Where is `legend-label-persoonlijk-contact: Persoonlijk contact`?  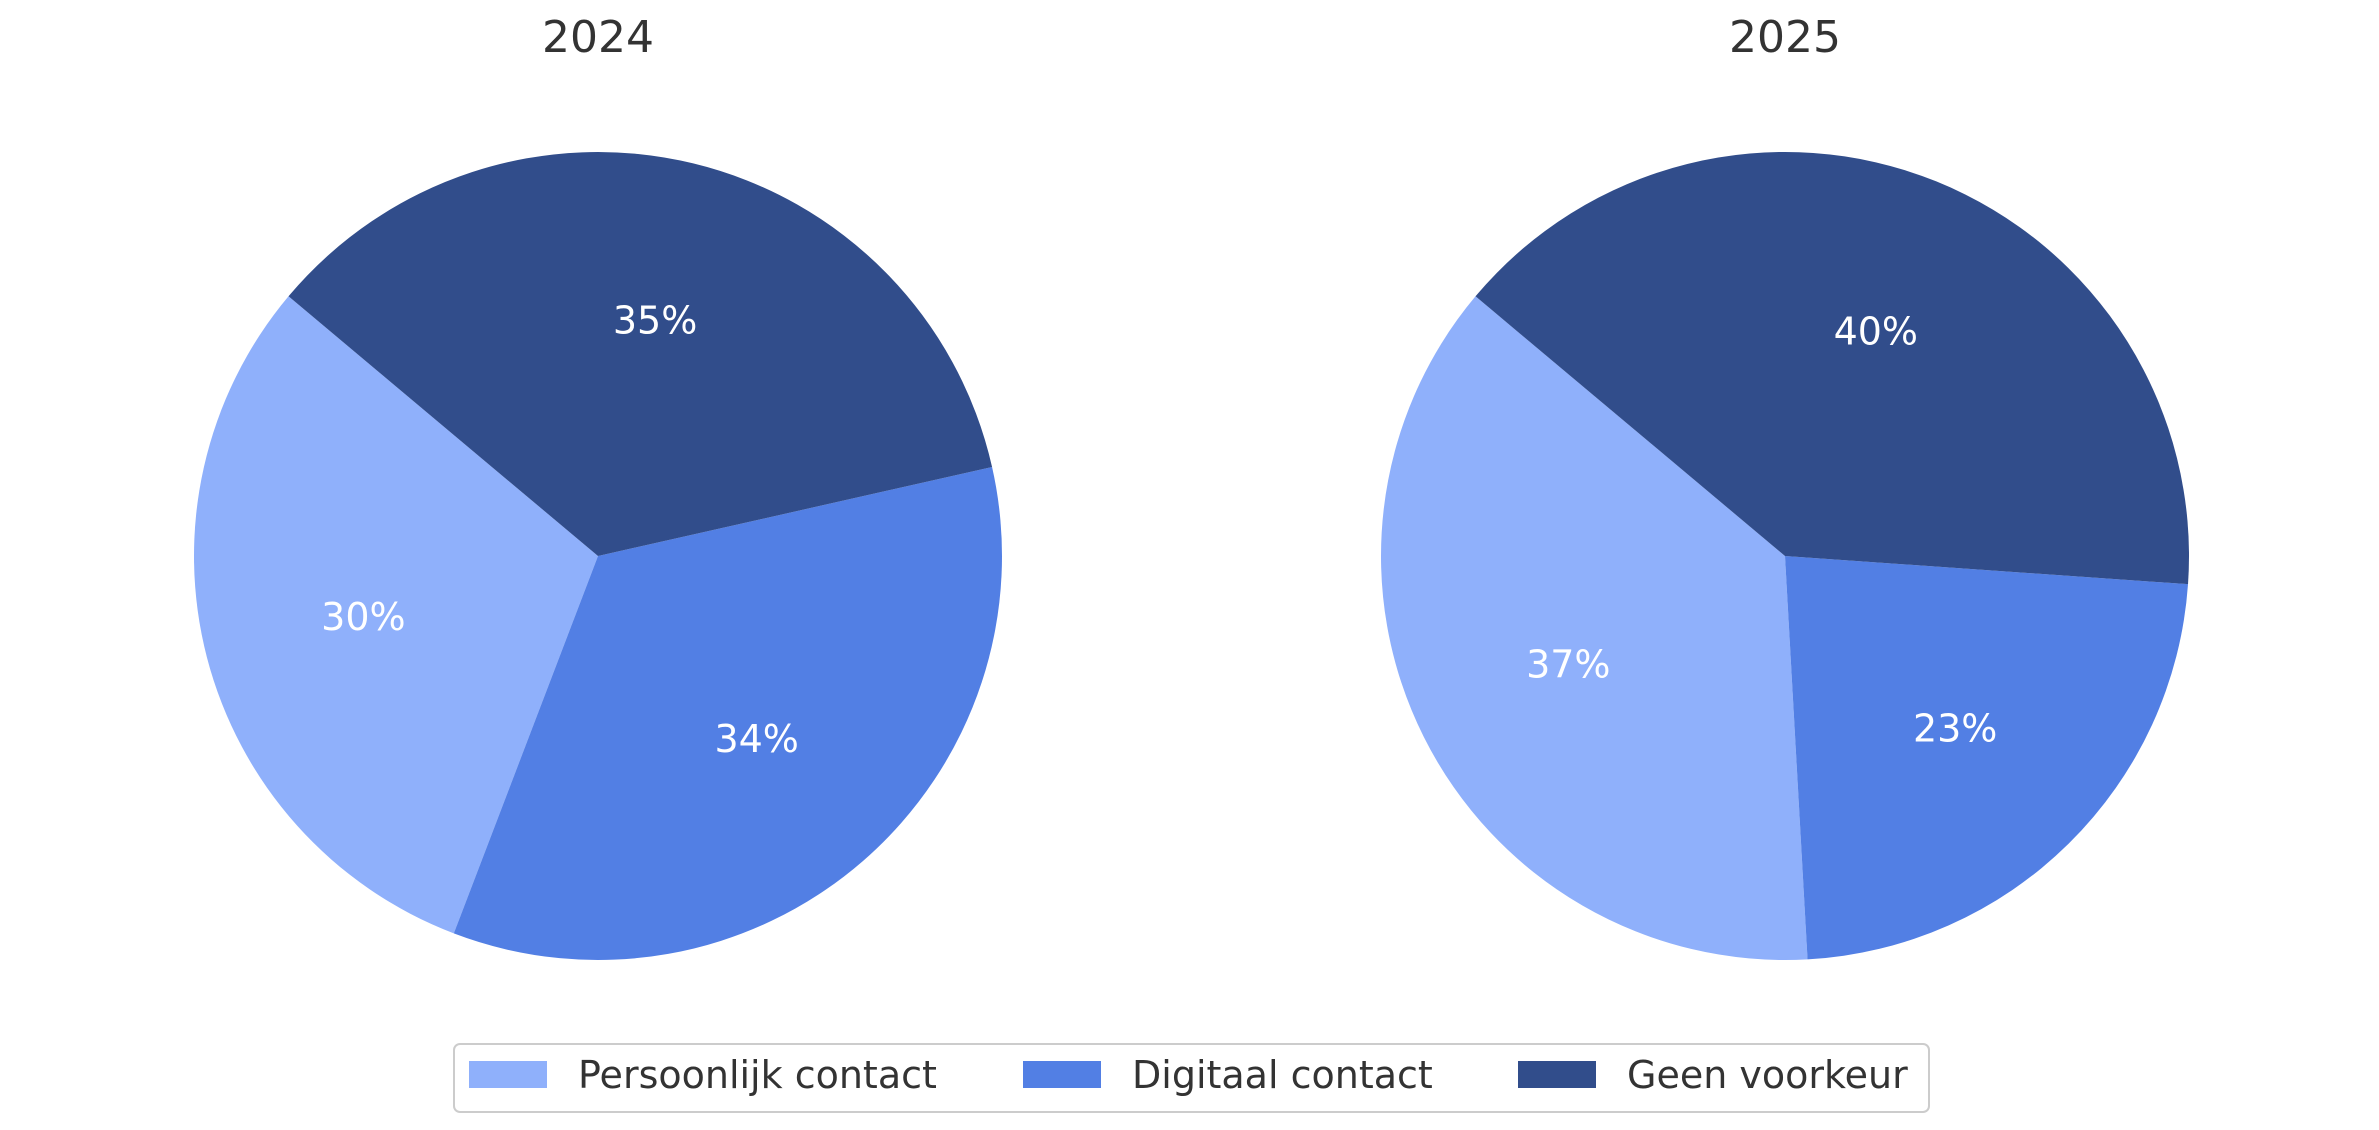
legend-label-persoonlijk-contact: Persoonlijk contact is located at coordinates (757, 1075).